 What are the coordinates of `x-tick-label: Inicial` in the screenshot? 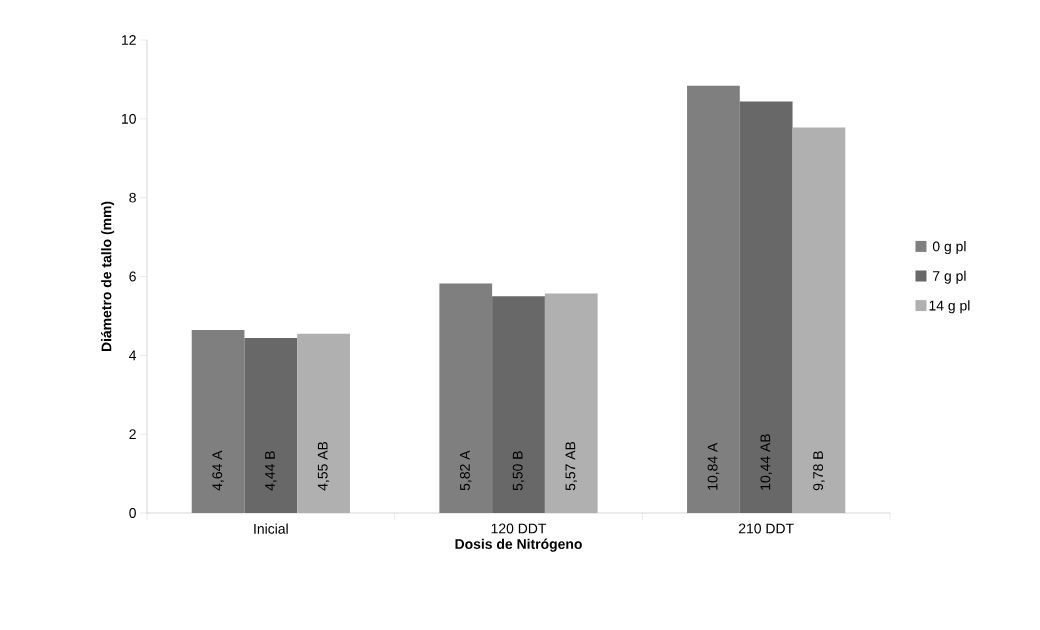 It's located at (271, 528).